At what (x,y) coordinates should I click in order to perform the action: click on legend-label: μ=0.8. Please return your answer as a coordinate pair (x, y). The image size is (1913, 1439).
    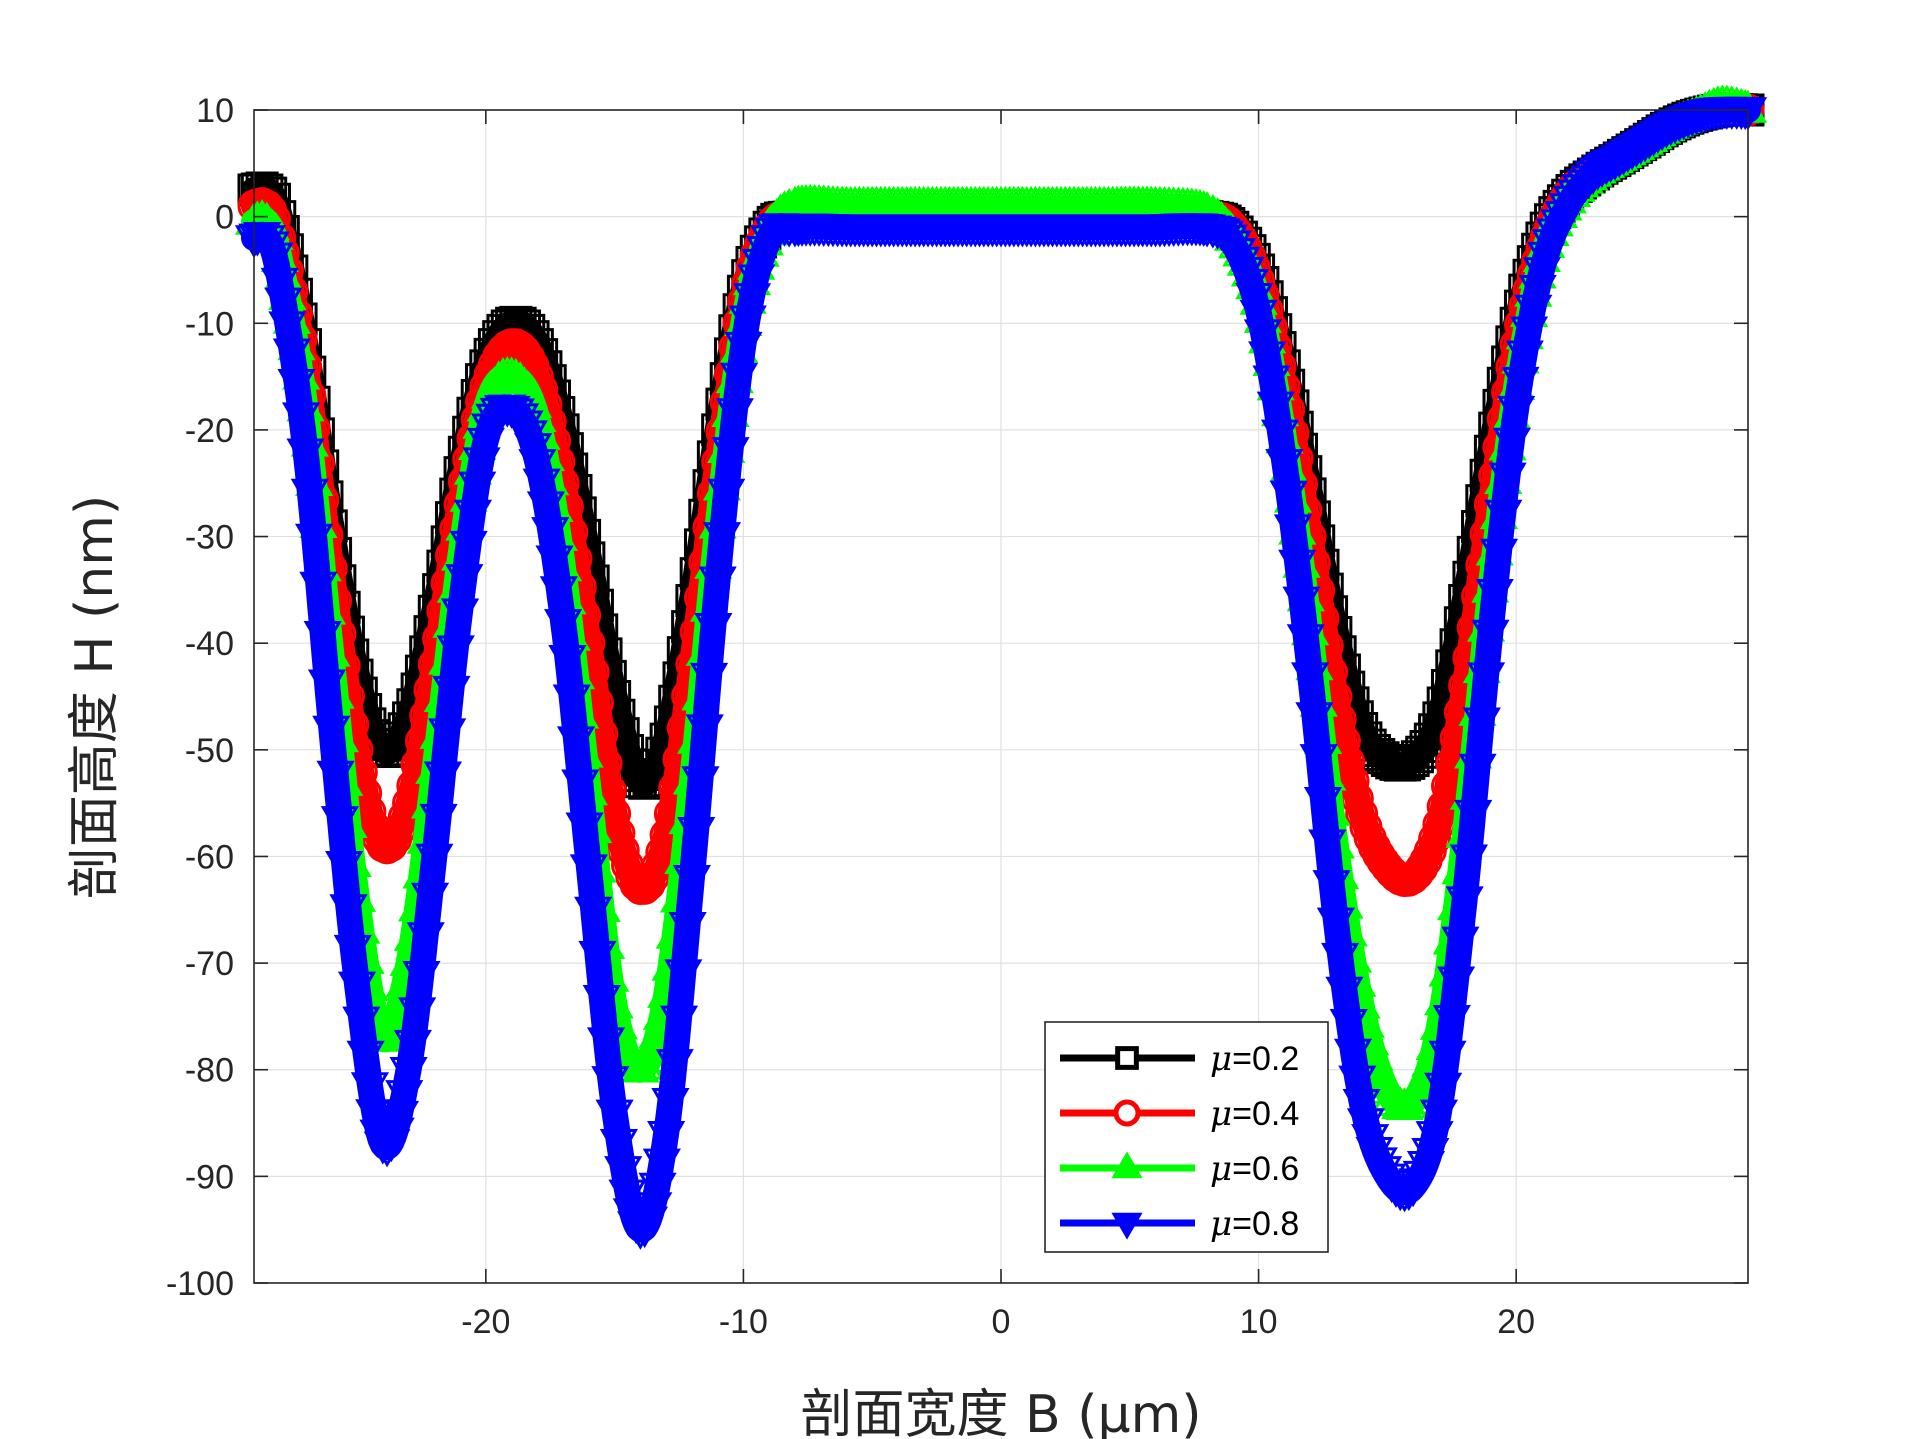
    Looking at the image, I should click on (1254, 1224).